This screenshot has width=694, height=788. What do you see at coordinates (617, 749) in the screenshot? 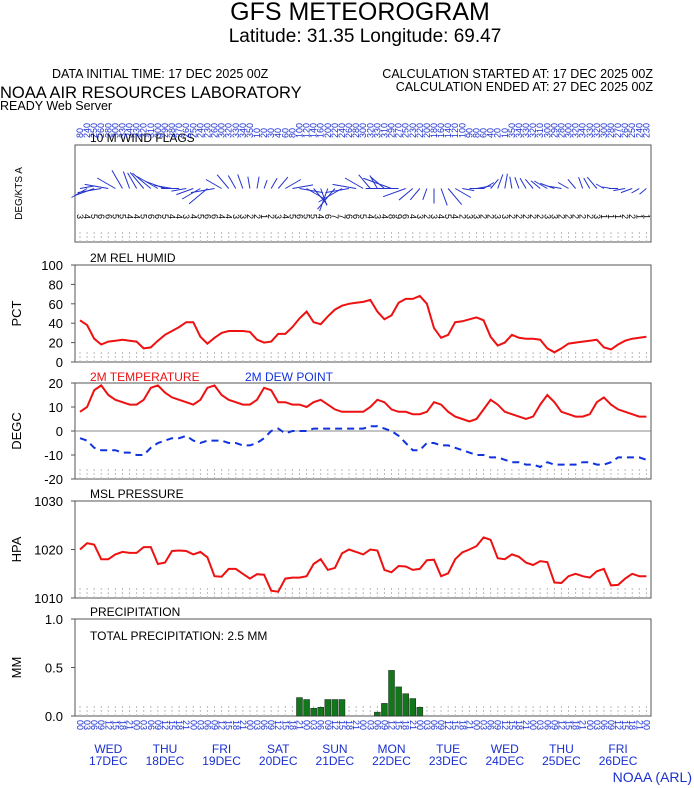
I see `day-label: FRI` at bounding box center [617, 749].